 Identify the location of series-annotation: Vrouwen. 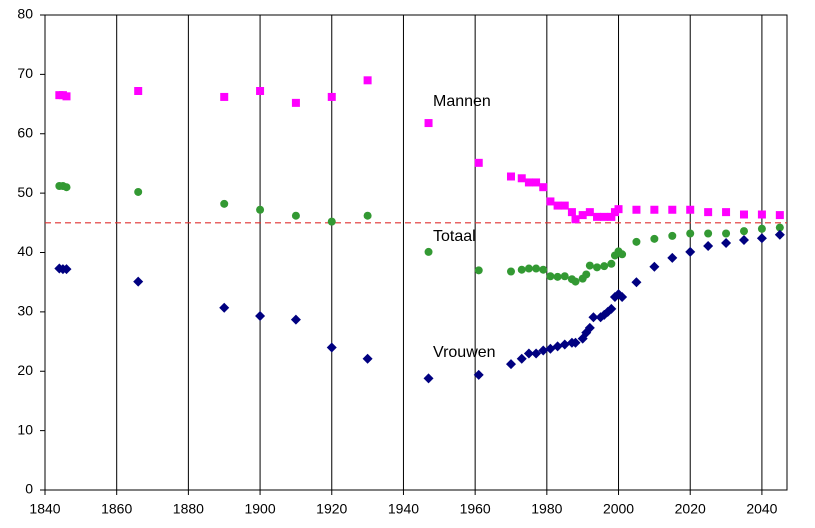
(464, 352).